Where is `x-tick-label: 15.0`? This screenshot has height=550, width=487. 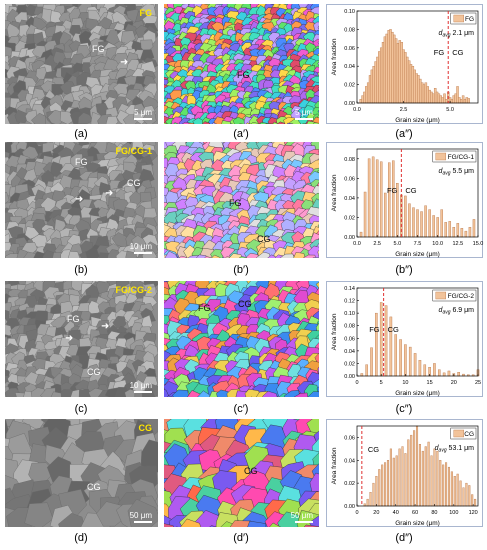
x-tick-label: 15.0 is located at coordinates (478, 244).